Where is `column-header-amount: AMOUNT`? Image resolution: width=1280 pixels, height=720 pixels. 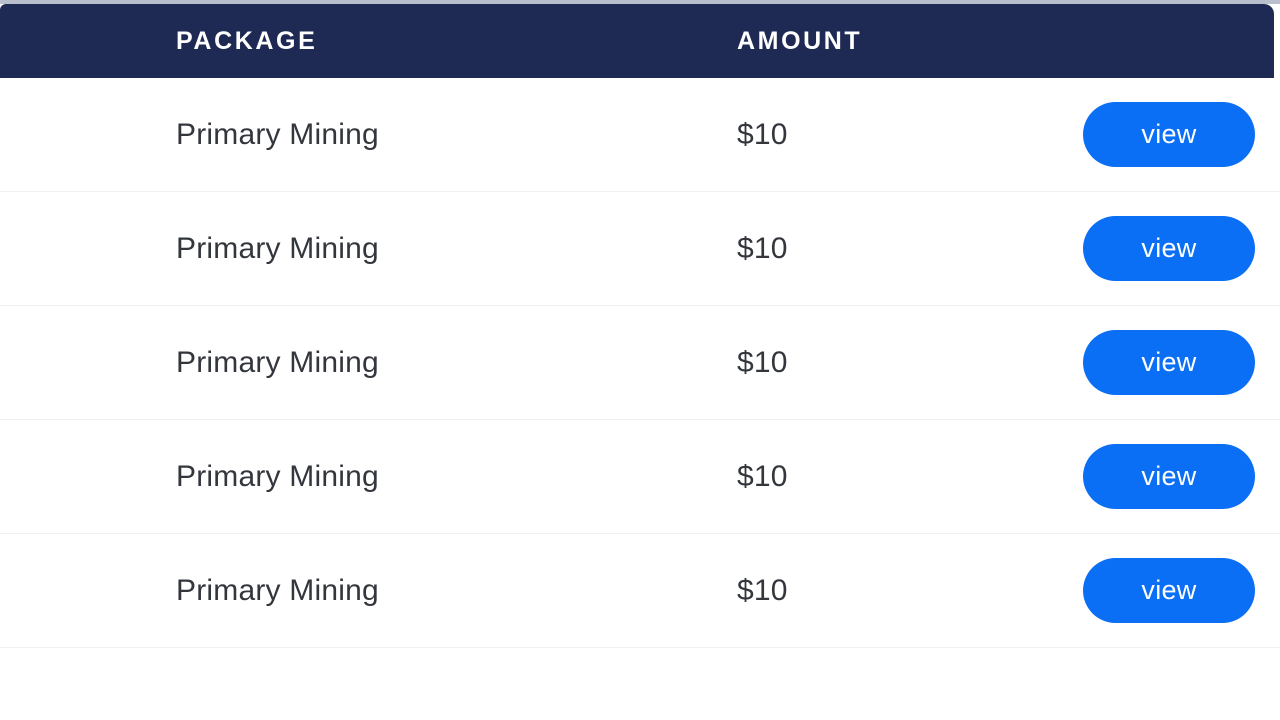
column-header-amount: AMOUNT is located at coordinates (800, 41).